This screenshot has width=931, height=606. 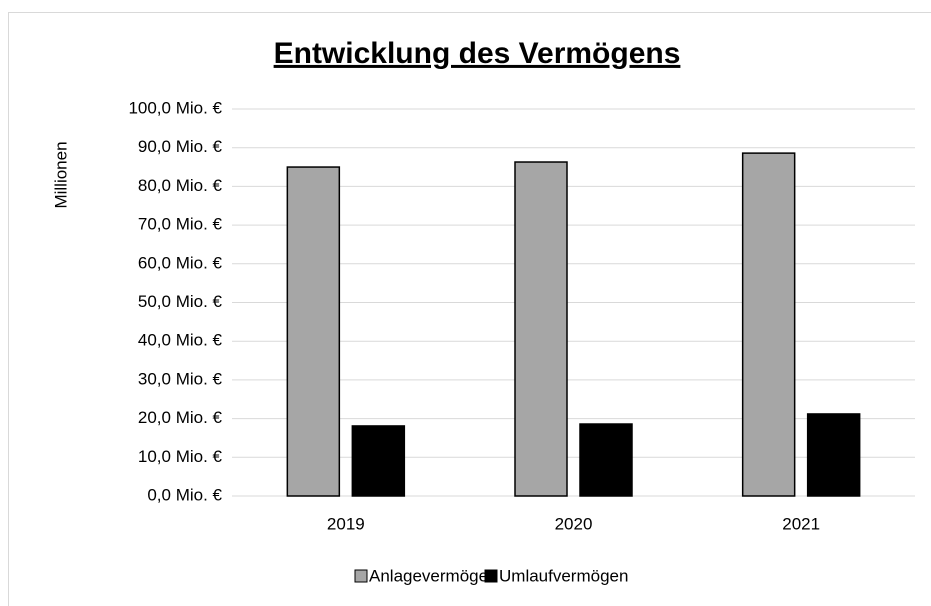 I want to click on y-tick-label: 0,0 Mio. €, so click(x=184, y=494).